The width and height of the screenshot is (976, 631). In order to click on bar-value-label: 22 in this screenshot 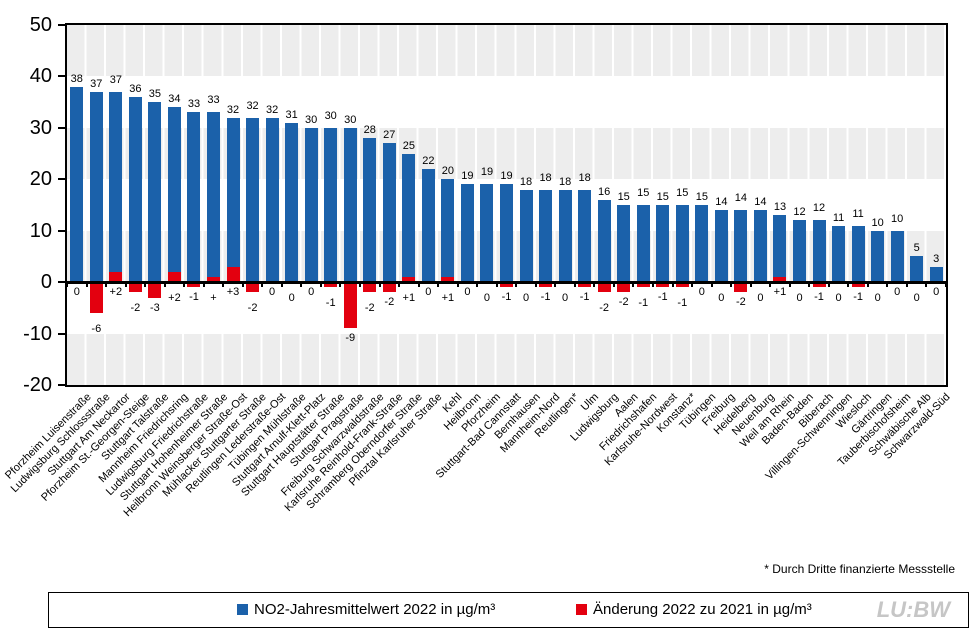, I will do `click(428, 161)`.